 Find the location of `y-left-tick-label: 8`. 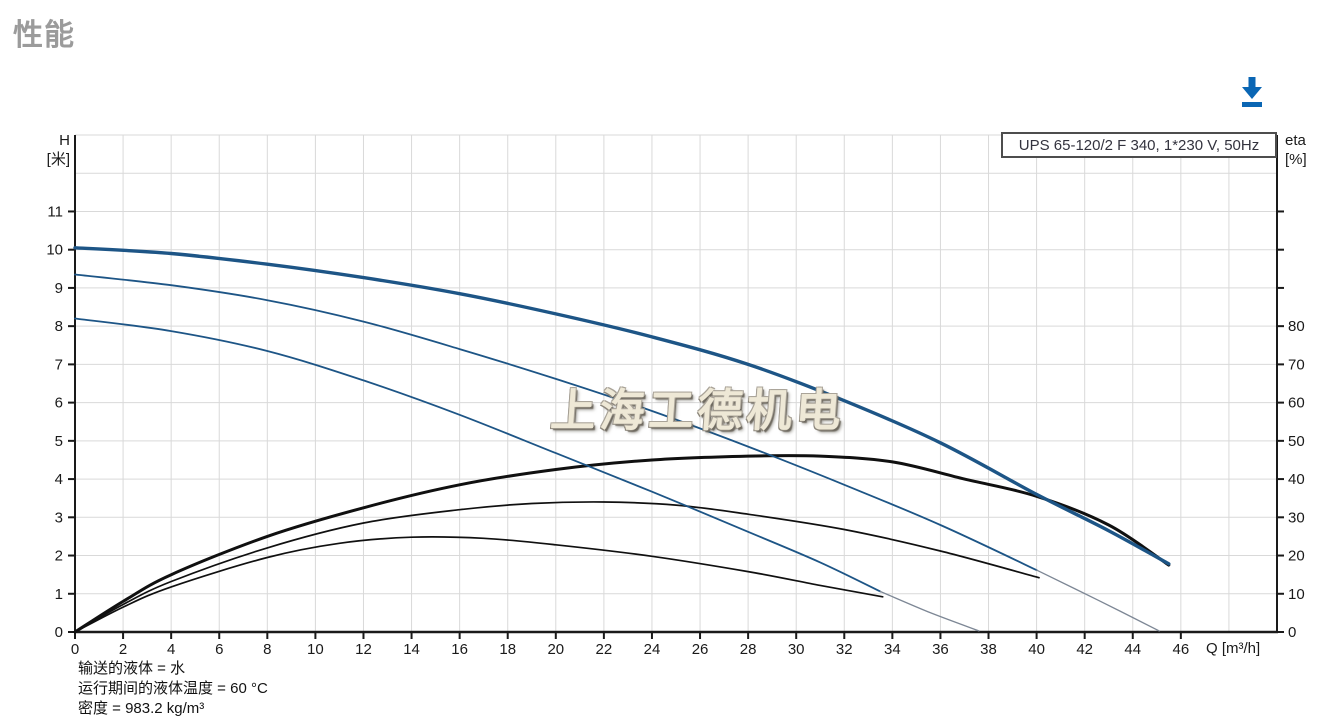

y-left-tick-label: 8 is located at coordinates (59, 326).